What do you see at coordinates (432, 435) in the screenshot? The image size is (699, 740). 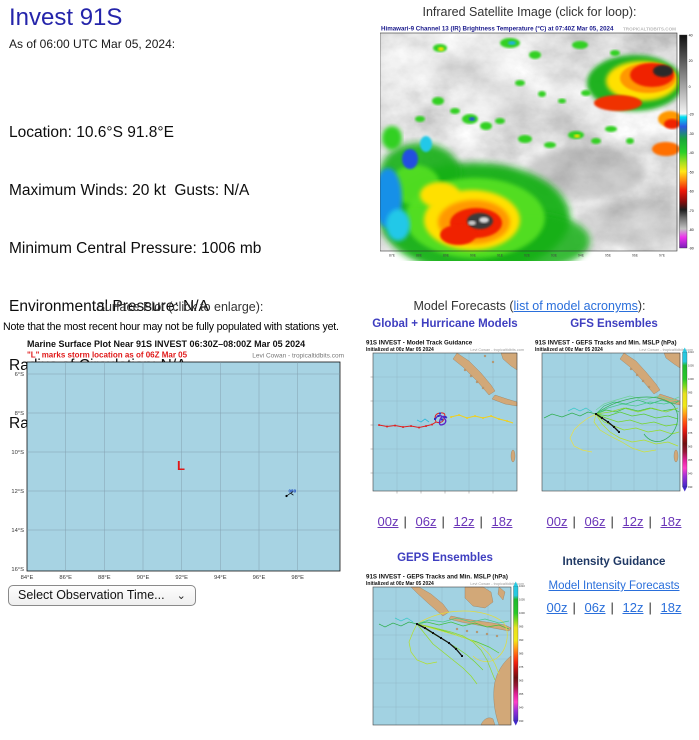 I see `axis-ticks` at bounding box center [432, 435].